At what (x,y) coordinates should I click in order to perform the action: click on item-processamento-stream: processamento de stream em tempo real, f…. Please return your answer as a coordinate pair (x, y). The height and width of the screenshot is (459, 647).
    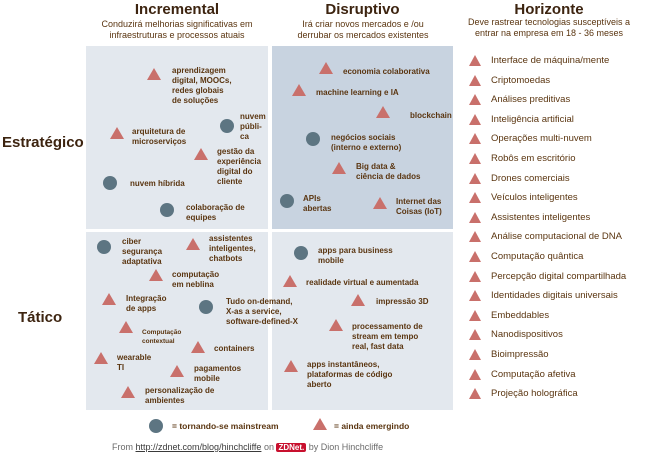
    Looking at the image, I should click on (387, 337).